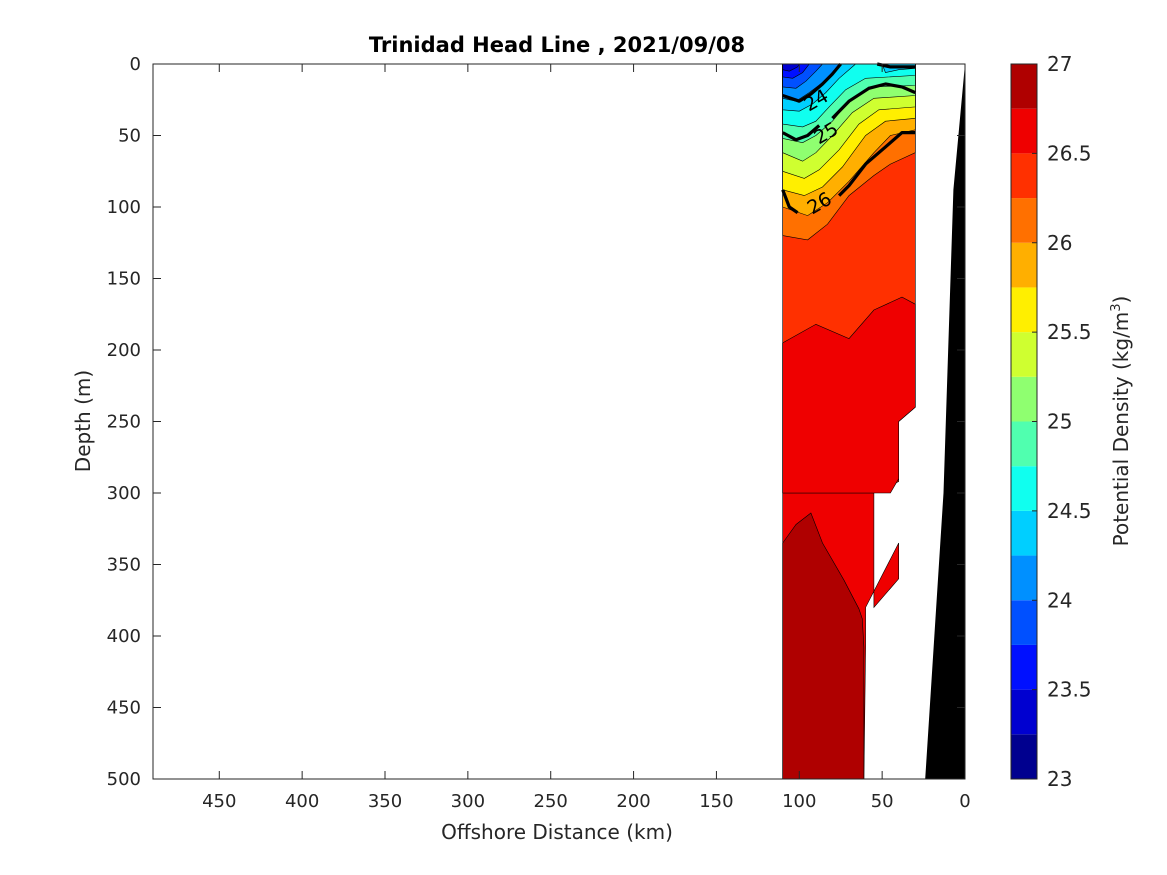 This screenshot has height=875, width=1167. What do you see at coordinates (1059, 64) in the screenshot?
I see `colorbar-tick-label: 27` at bounding box center [1059, 64].